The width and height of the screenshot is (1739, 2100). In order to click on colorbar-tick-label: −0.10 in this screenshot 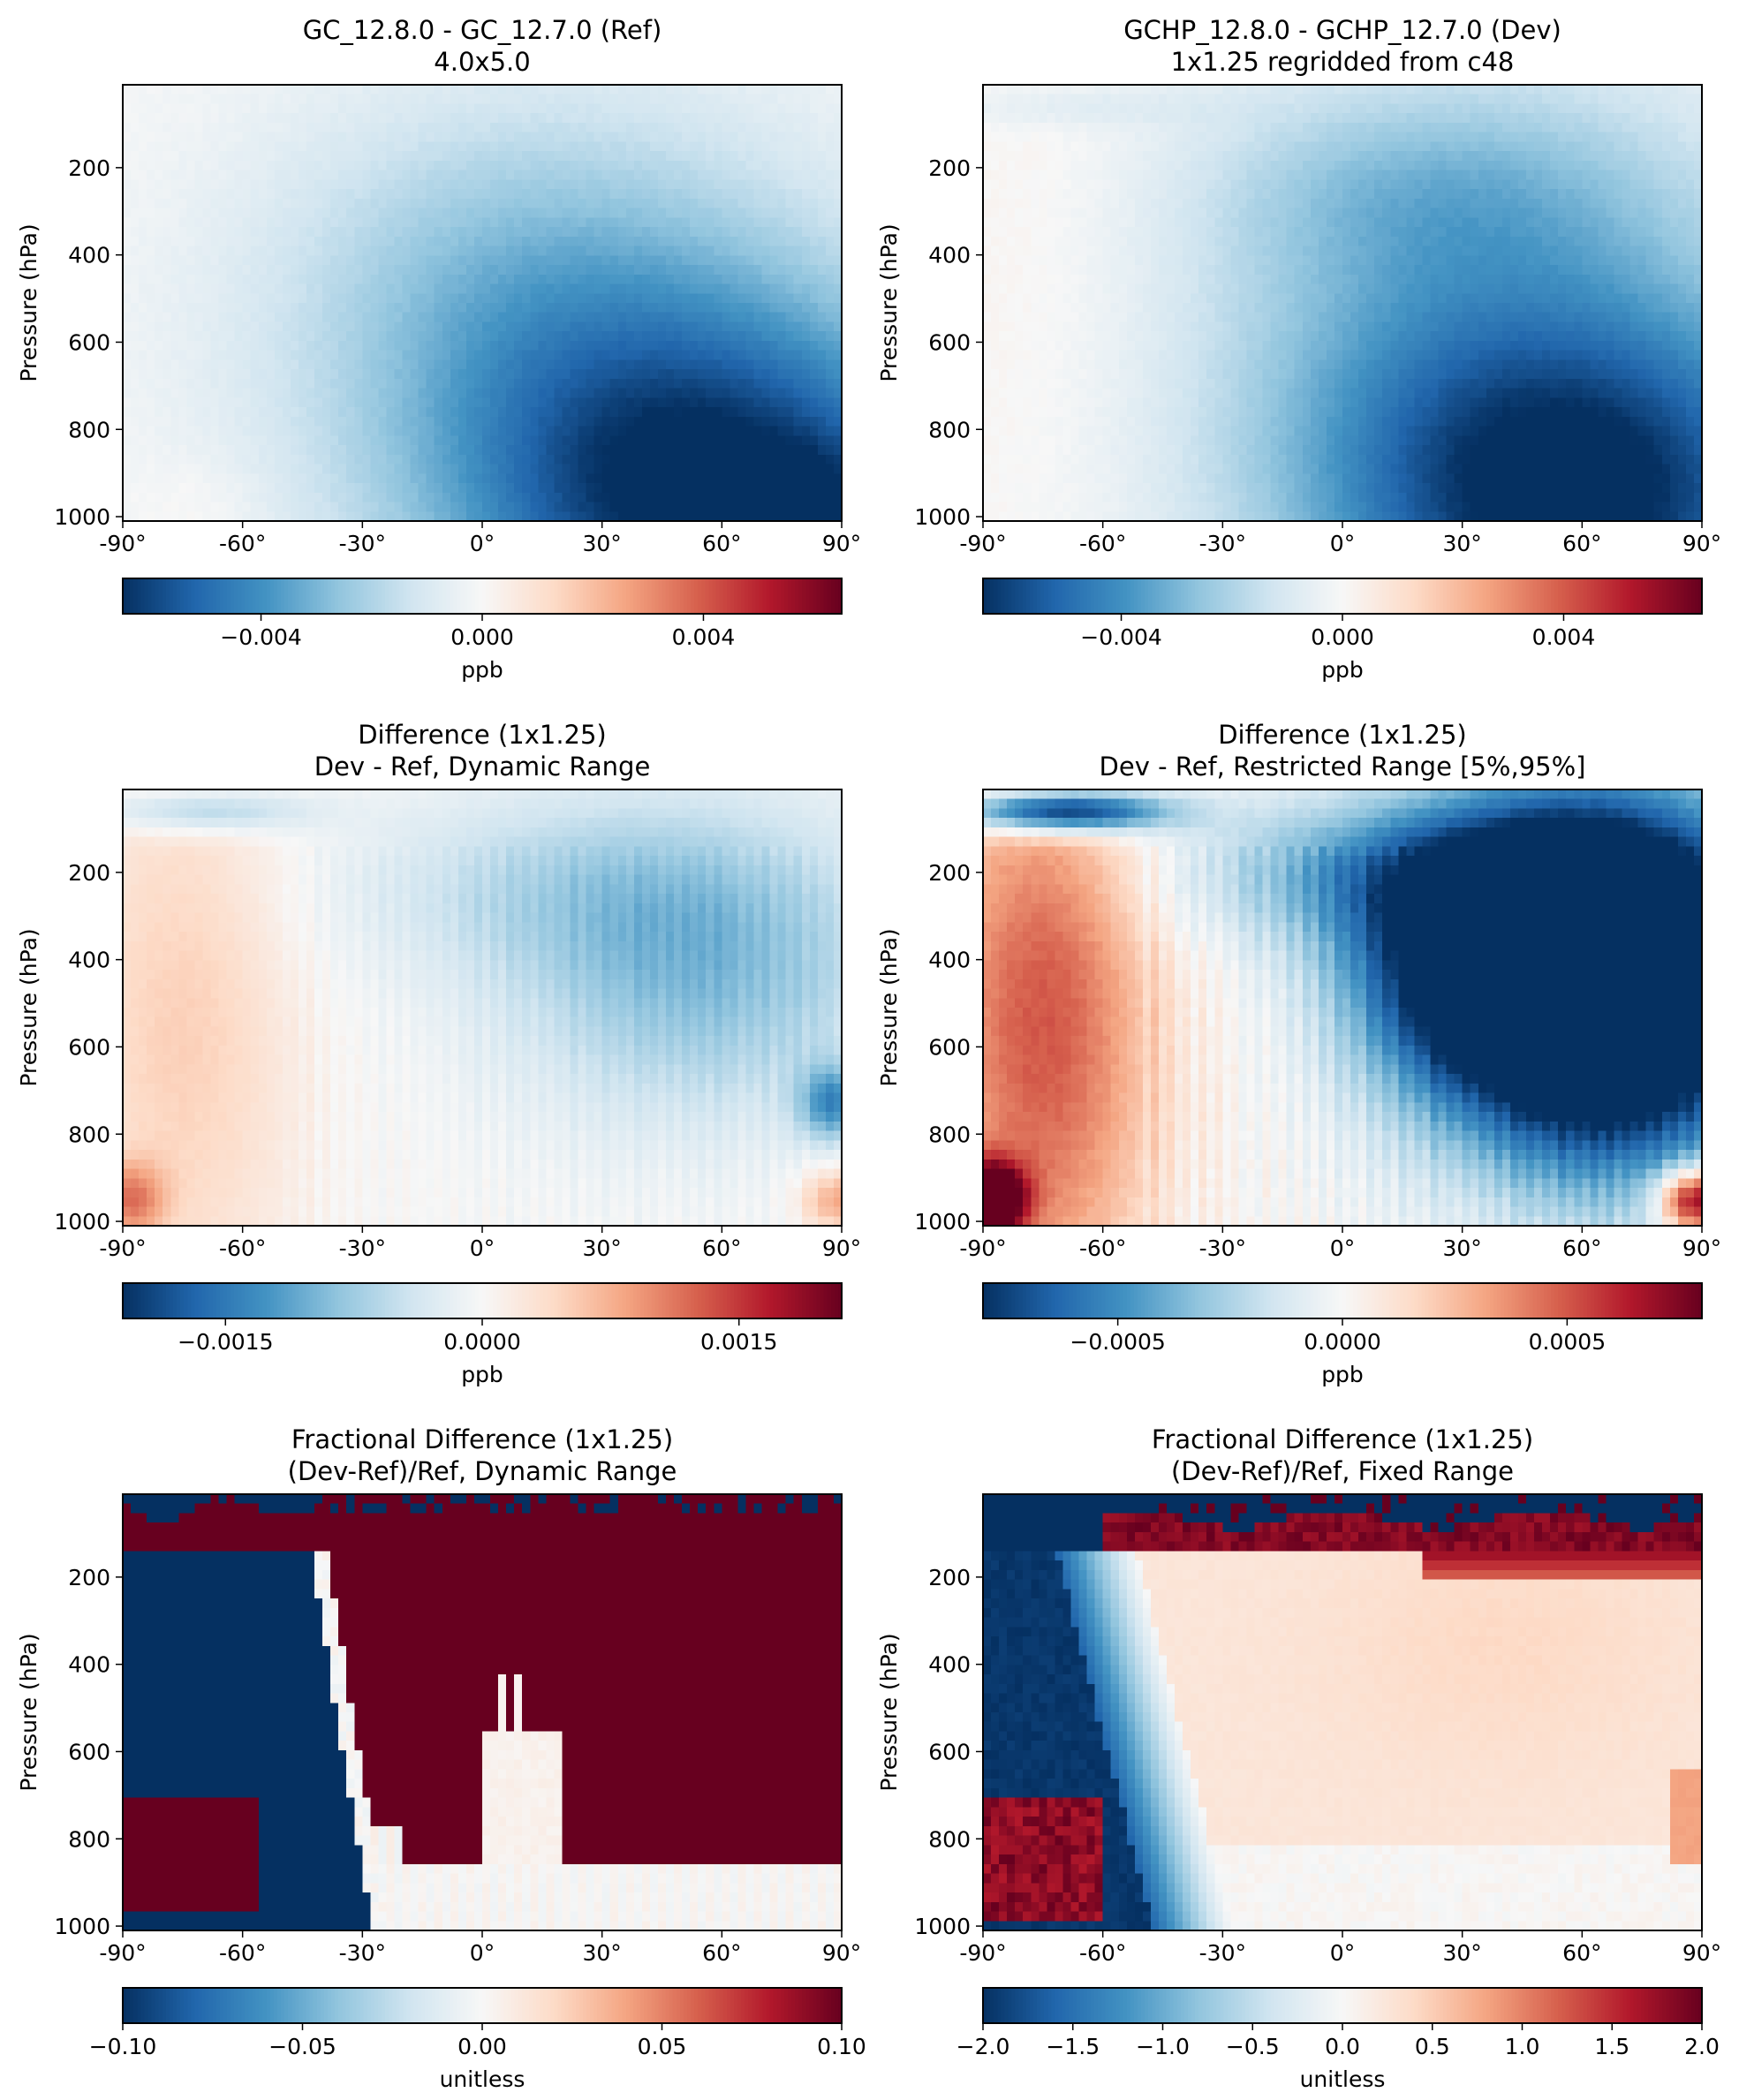, I will do `click(123, 2047)`.